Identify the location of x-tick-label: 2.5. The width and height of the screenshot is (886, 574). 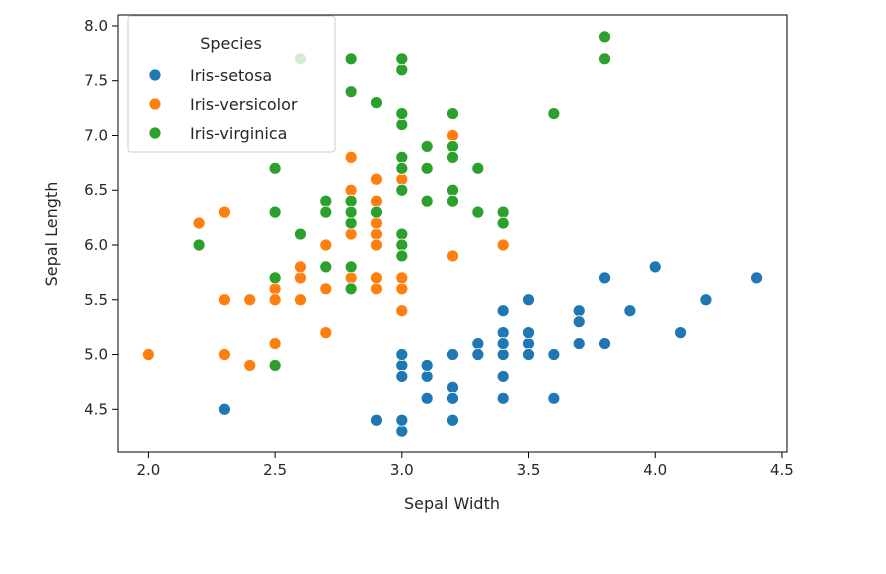
(275, 470).